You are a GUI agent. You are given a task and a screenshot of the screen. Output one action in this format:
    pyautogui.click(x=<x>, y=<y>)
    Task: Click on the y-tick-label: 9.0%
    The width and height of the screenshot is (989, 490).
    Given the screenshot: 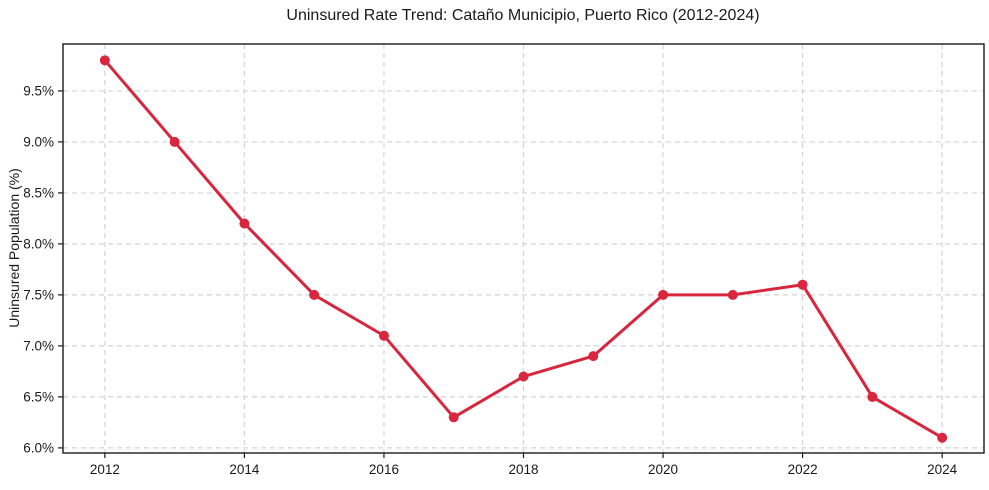 What is the action you would take?
    pyautogui.click(x=38, y=141)
    